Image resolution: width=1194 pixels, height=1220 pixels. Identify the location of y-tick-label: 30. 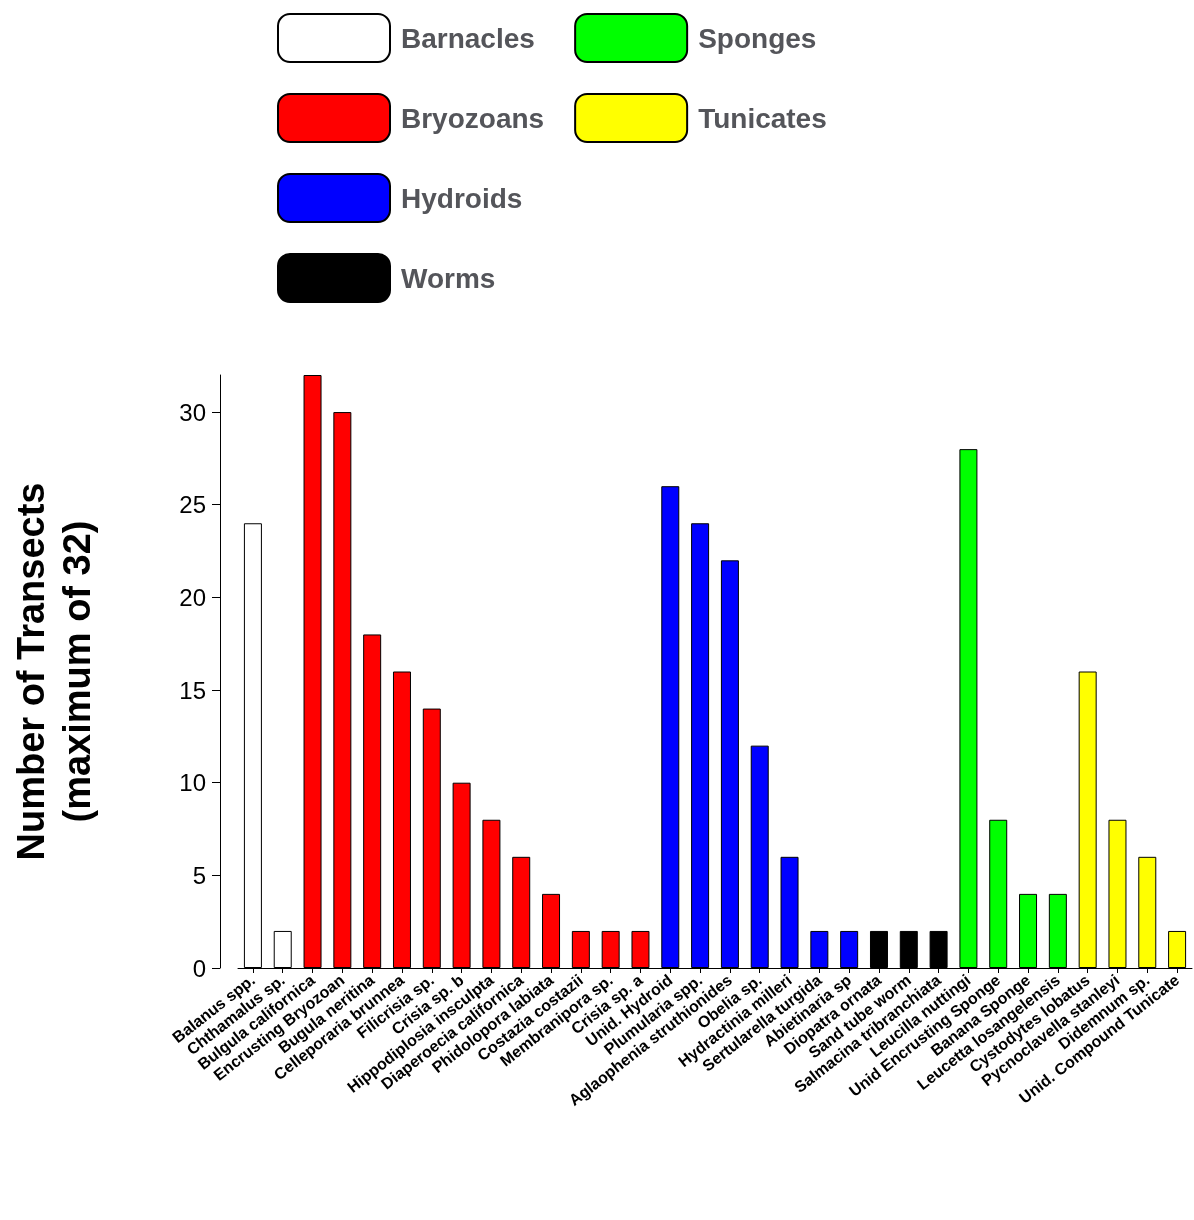
(192, 412).